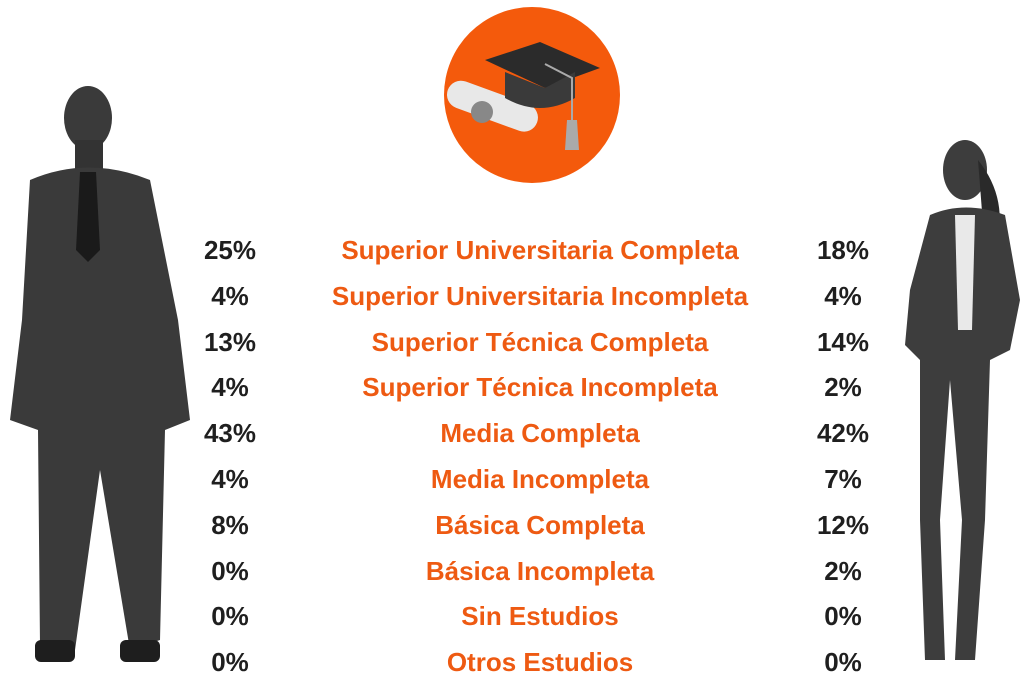 The width and height of the screenshot is (1034, 677). I want to click on education-row: 43% Media Completa 42%, so click(517, 433).